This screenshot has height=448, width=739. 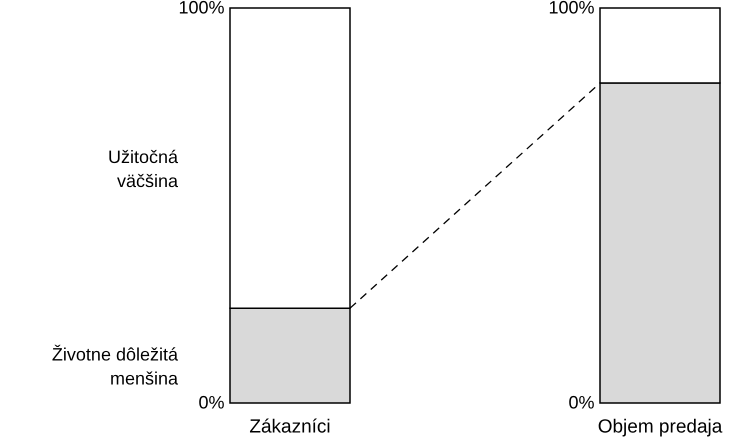 I want to click on text: Užitočná väčšina, so click(x=143, y=169).